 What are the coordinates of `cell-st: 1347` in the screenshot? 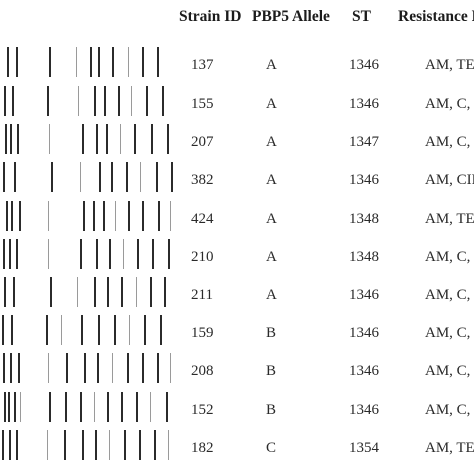 It's located at (364, 142).